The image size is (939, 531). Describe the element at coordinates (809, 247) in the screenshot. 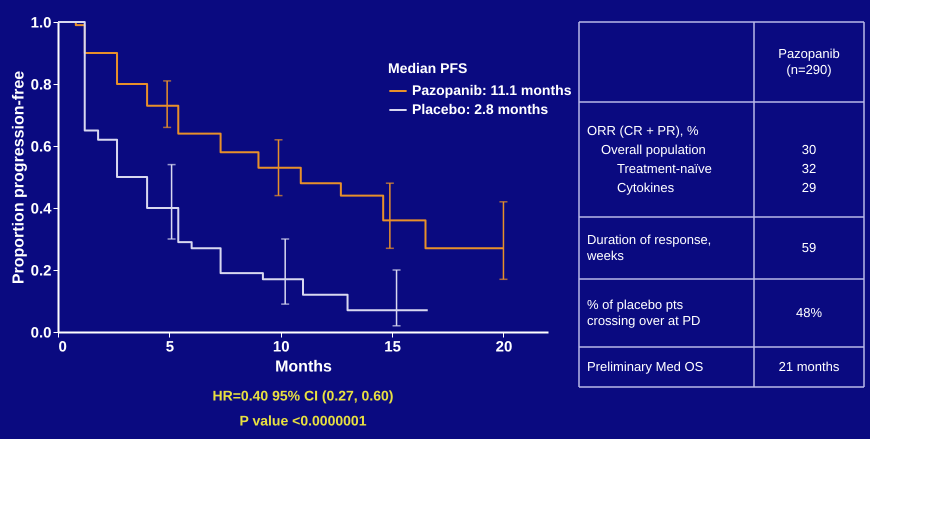

I see `text: 59` at that location.